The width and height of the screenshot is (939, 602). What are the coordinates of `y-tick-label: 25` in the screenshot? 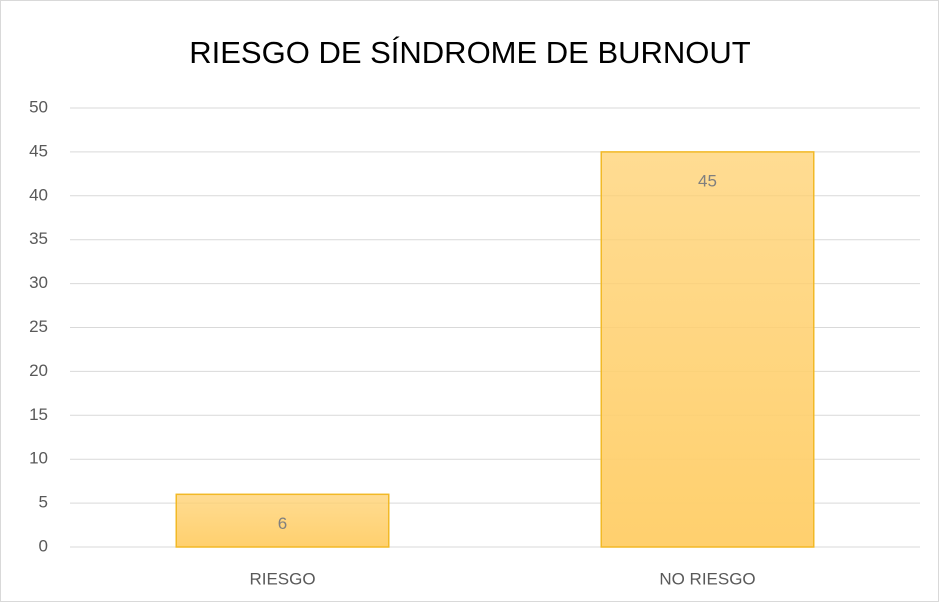 It's located at (38, 326).